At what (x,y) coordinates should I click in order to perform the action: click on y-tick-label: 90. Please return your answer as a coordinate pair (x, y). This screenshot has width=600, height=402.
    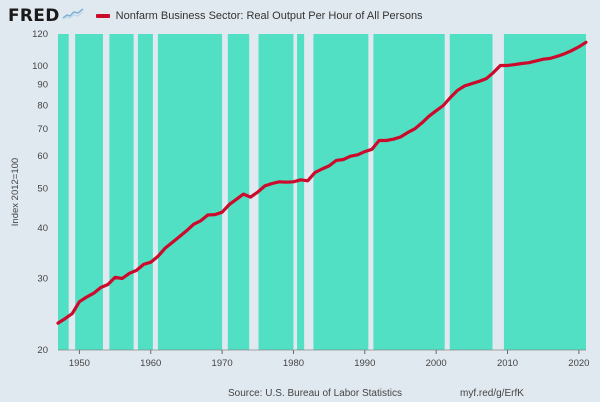
    Looking at the image, I should click on (42, 85).